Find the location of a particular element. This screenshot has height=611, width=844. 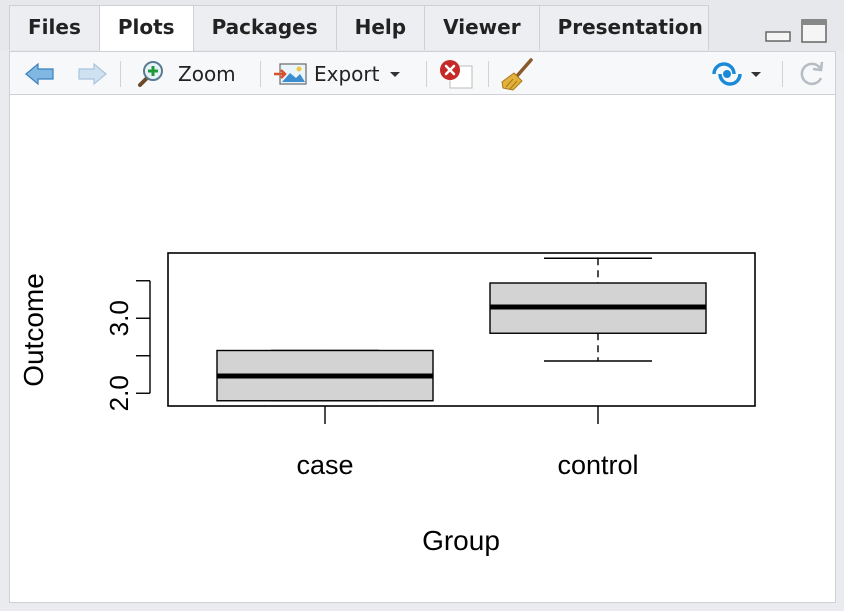

forward-button is located at coordinates (92, 74).